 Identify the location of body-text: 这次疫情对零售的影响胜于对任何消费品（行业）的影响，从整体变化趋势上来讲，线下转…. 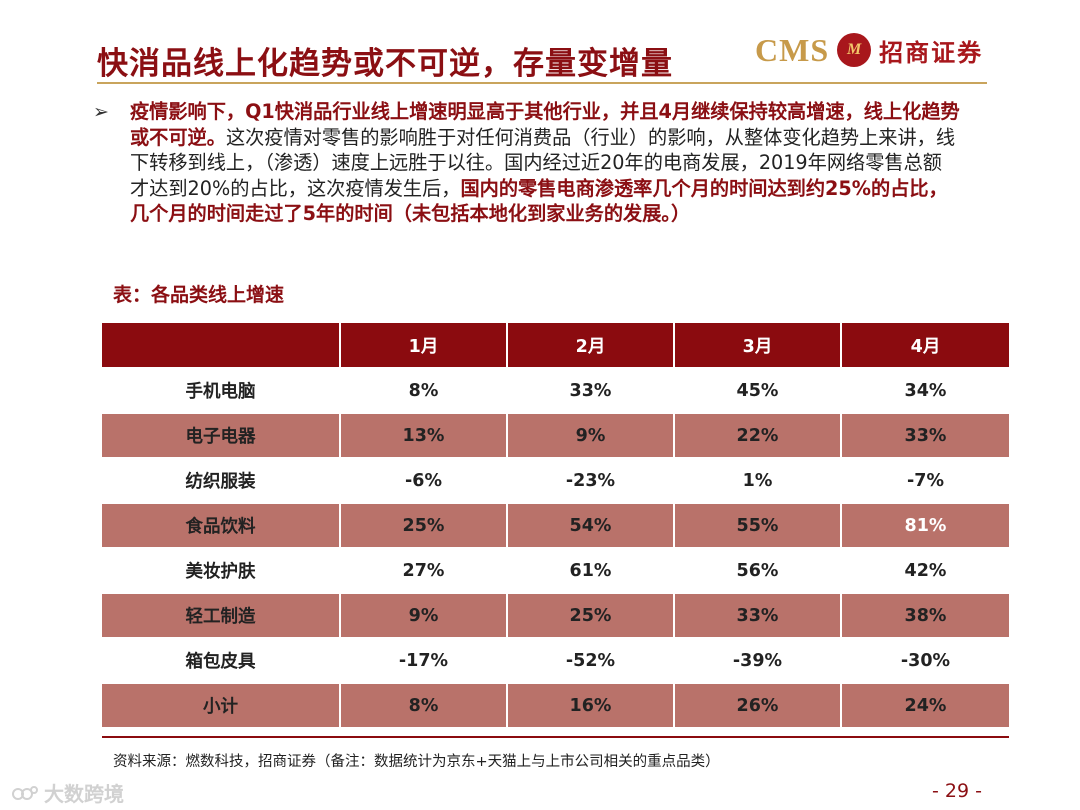
(543, 162).